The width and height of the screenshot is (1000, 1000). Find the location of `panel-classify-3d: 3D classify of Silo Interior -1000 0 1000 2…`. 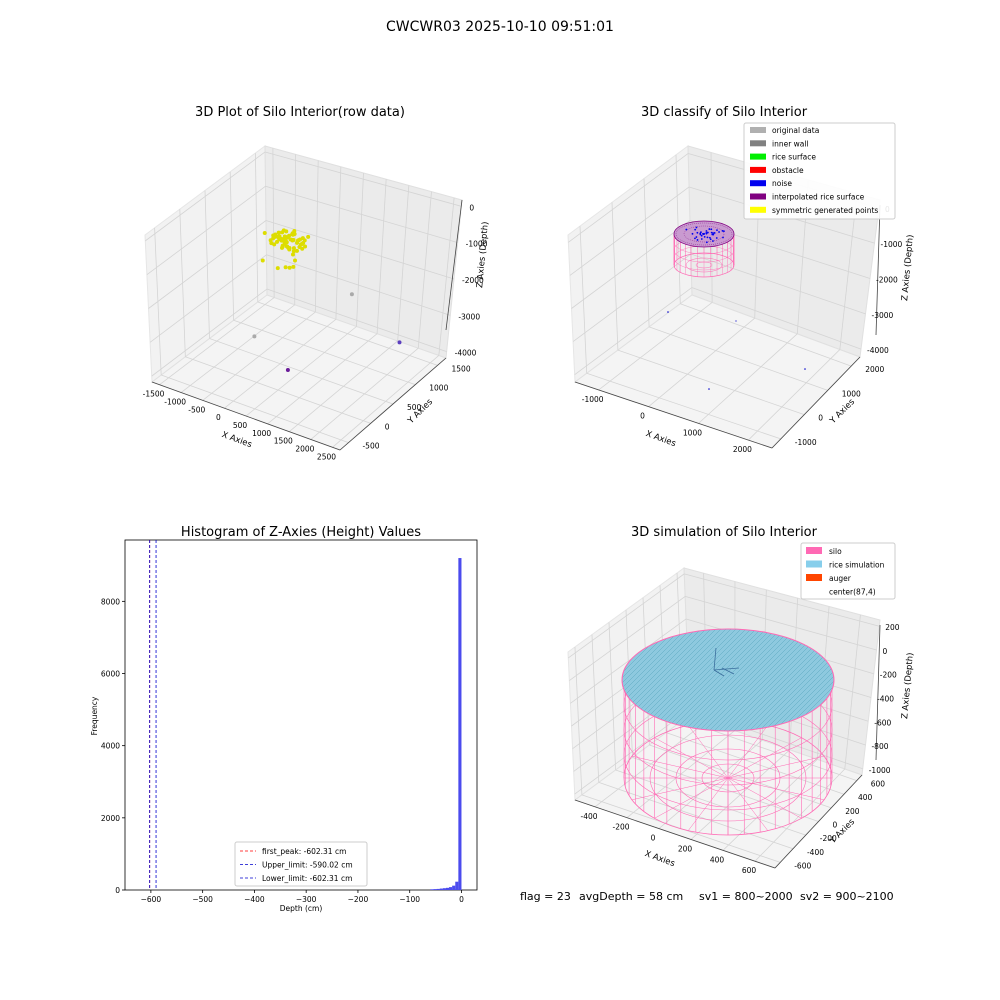

panel-classify-3d: 3D classify of Silo Interior -1000 0 1000 2… is located at coordinates (741, 279).